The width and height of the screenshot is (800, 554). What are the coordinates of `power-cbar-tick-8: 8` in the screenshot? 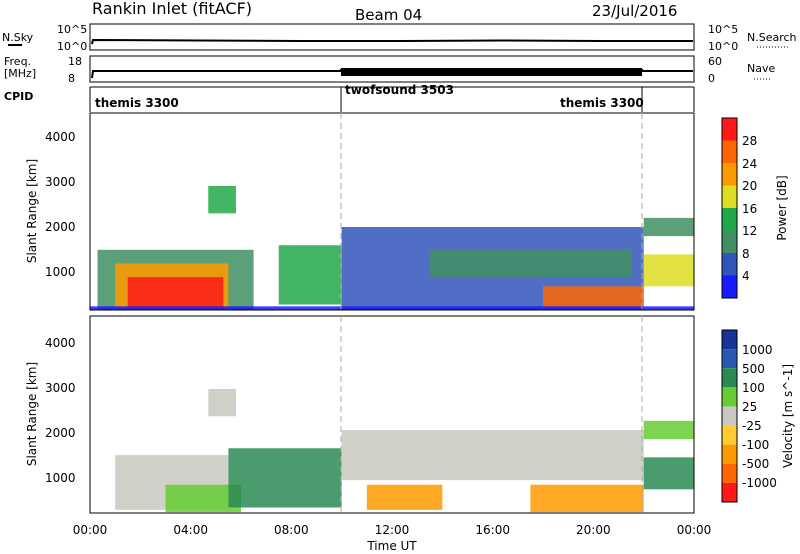 It's located at (746, 254).